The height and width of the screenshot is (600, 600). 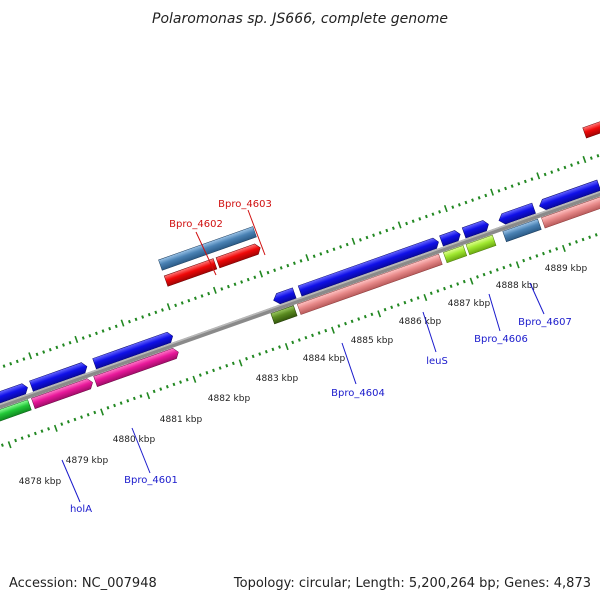 What do you see at coordinates (591, 128) in the screenshot?
I see `gene-red-right` at bounding box center [591, 128].